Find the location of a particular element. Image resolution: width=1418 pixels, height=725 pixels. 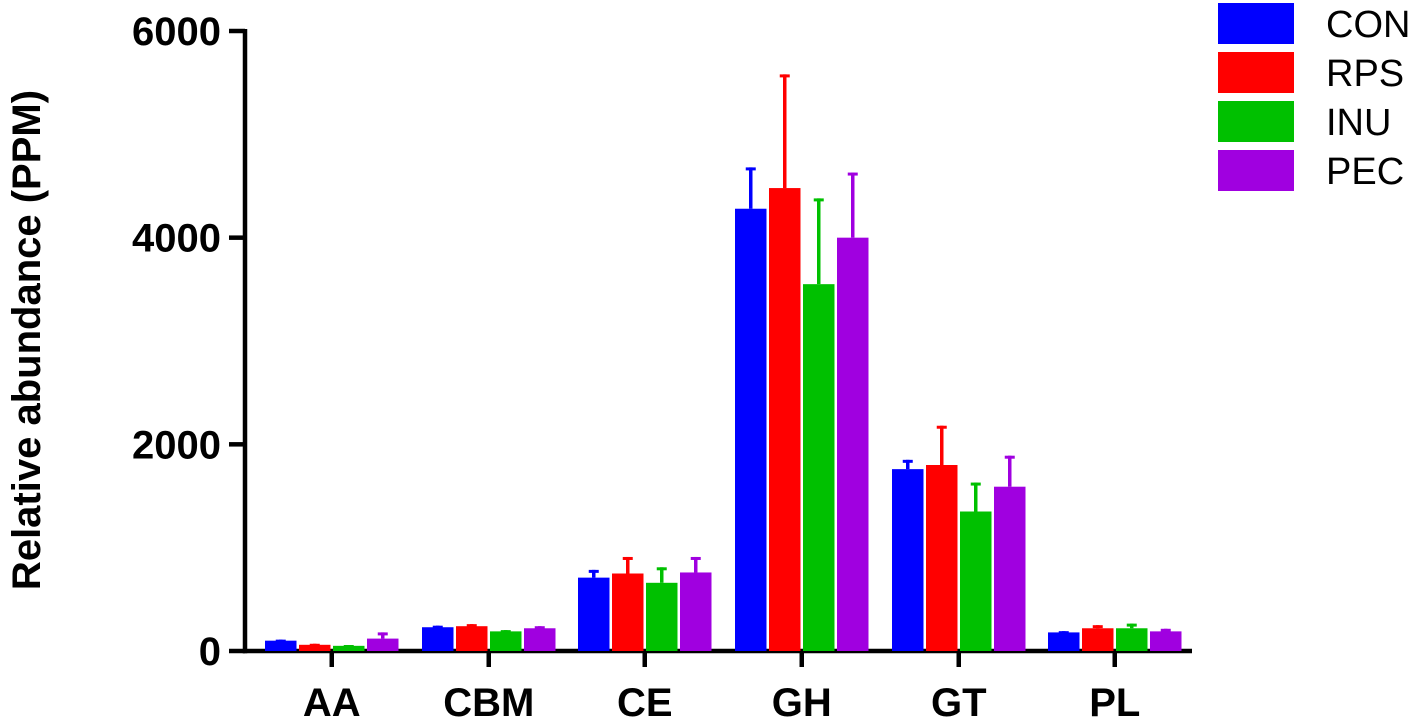

legend-swatch-rps is located at coordinates (1256, 72).